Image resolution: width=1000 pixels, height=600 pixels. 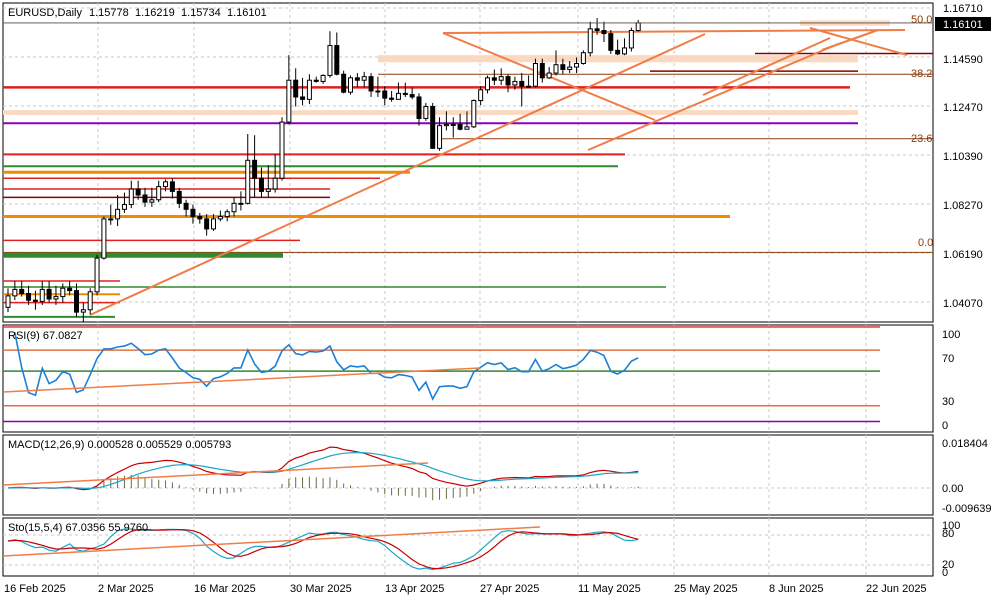 I want to click on macd-signal-line, so click(x=323, y=470).